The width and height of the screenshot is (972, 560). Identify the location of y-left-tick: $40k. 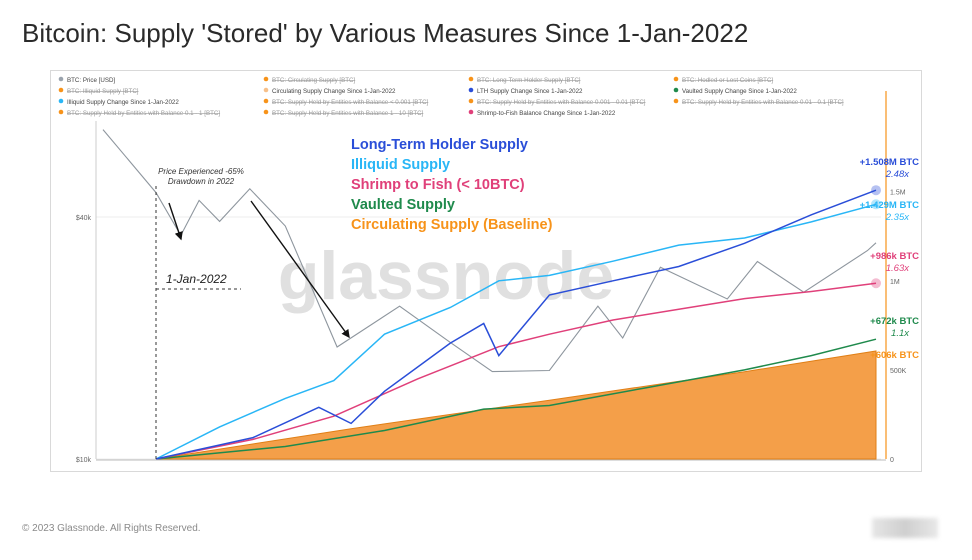
(84, 218).